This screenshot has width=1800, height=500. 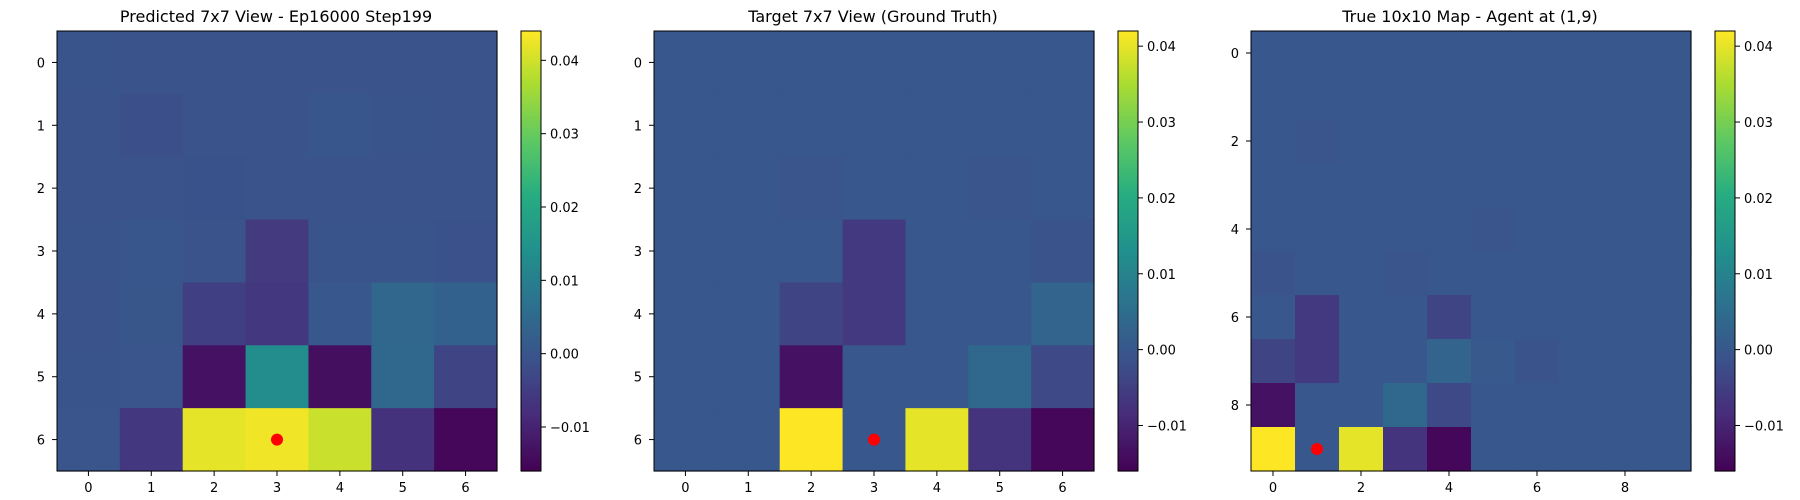 What do you see at coordinates (811, 488) in the screenshot?
I see `x-tick-label: 2` at bounding box center [811, 488].